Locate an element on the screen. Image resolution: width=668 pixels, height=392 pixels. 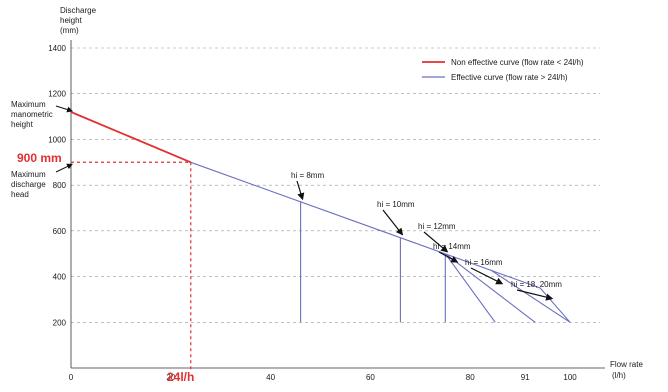
max-manometric-label-line-2: manometric is located at coordinates (32, 114).